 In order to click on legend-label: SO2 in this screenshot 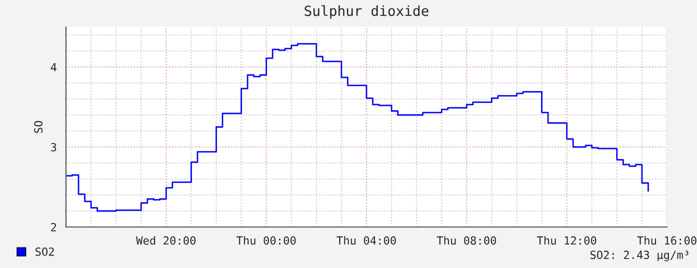, I will do `click(45, 251)`.